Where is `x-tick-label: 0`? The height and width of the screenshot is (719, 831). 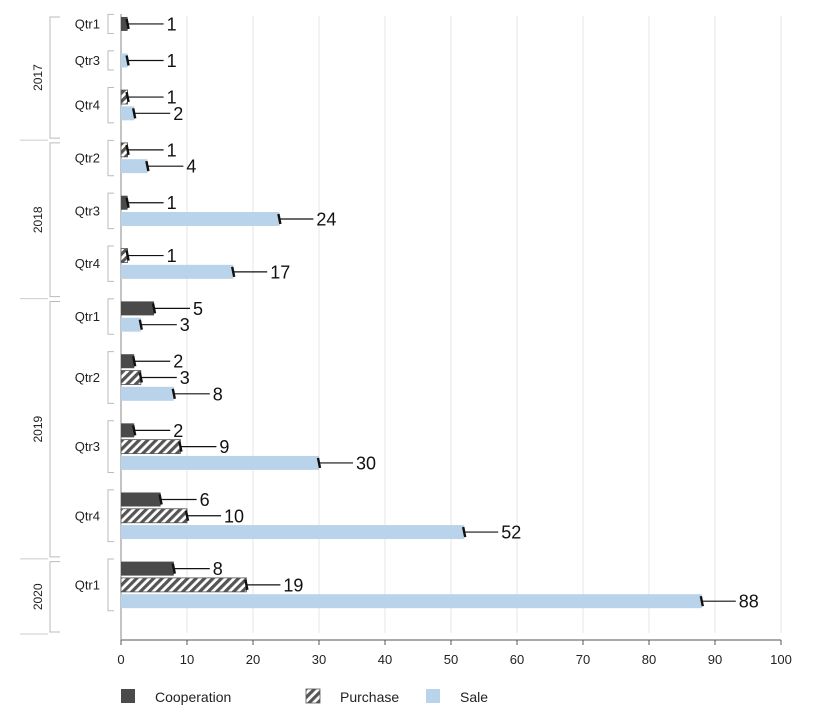
x-tick-label: 0 is located at coordinates (120, 659).